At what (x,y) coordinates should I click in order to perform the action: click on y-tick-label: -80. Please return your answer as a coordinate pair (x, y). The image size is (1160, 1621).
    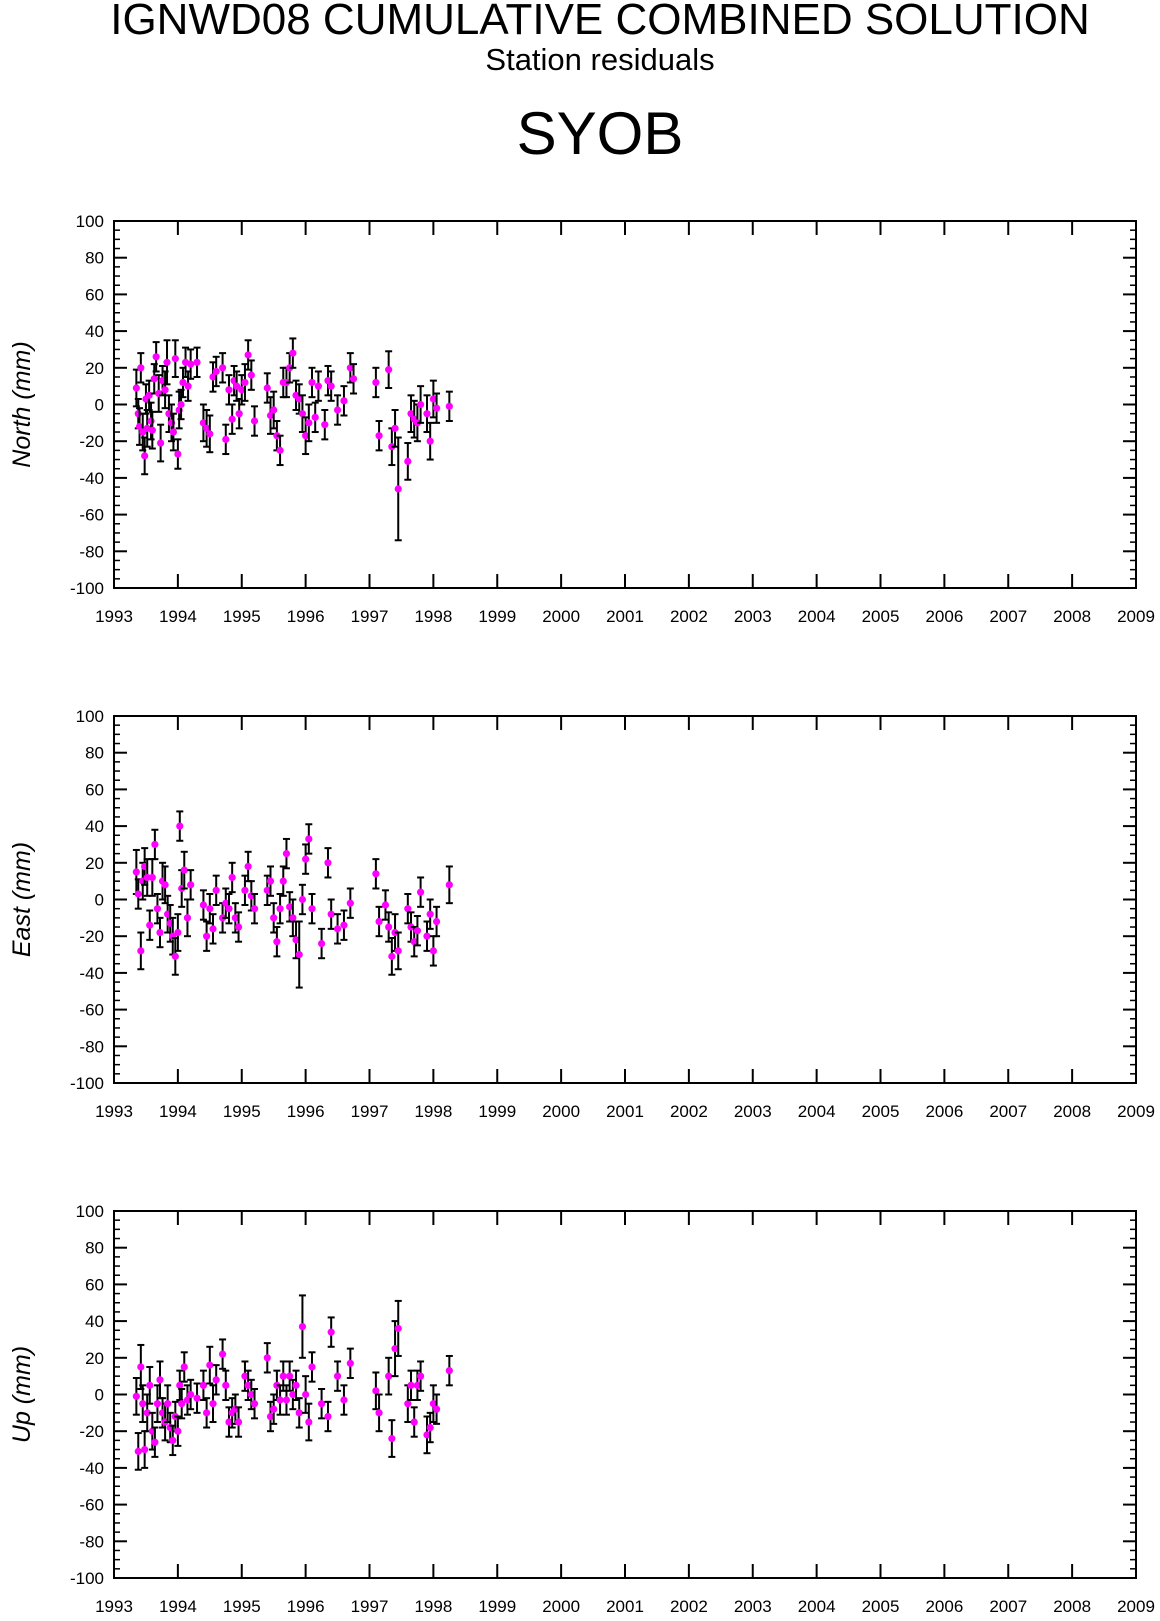
    Looking at the image, I should click on (91, 551).